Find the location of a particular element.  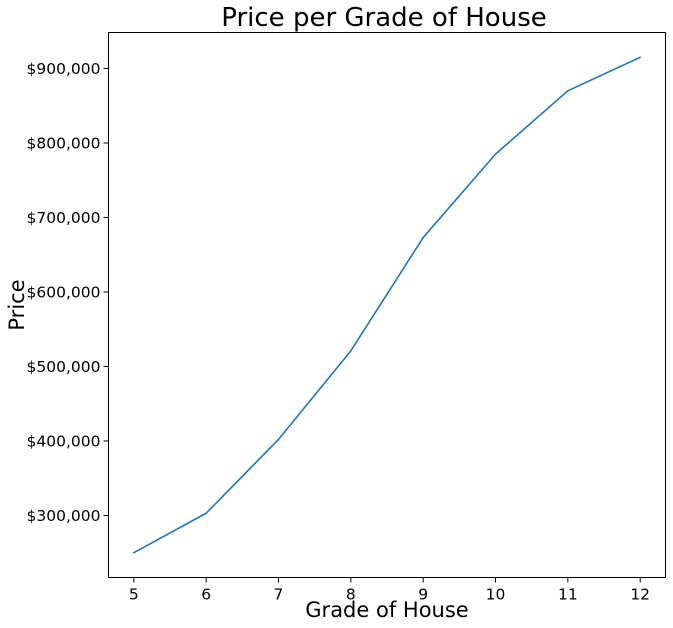

x-tick-label: 12 is located at coordinates (640, 595).